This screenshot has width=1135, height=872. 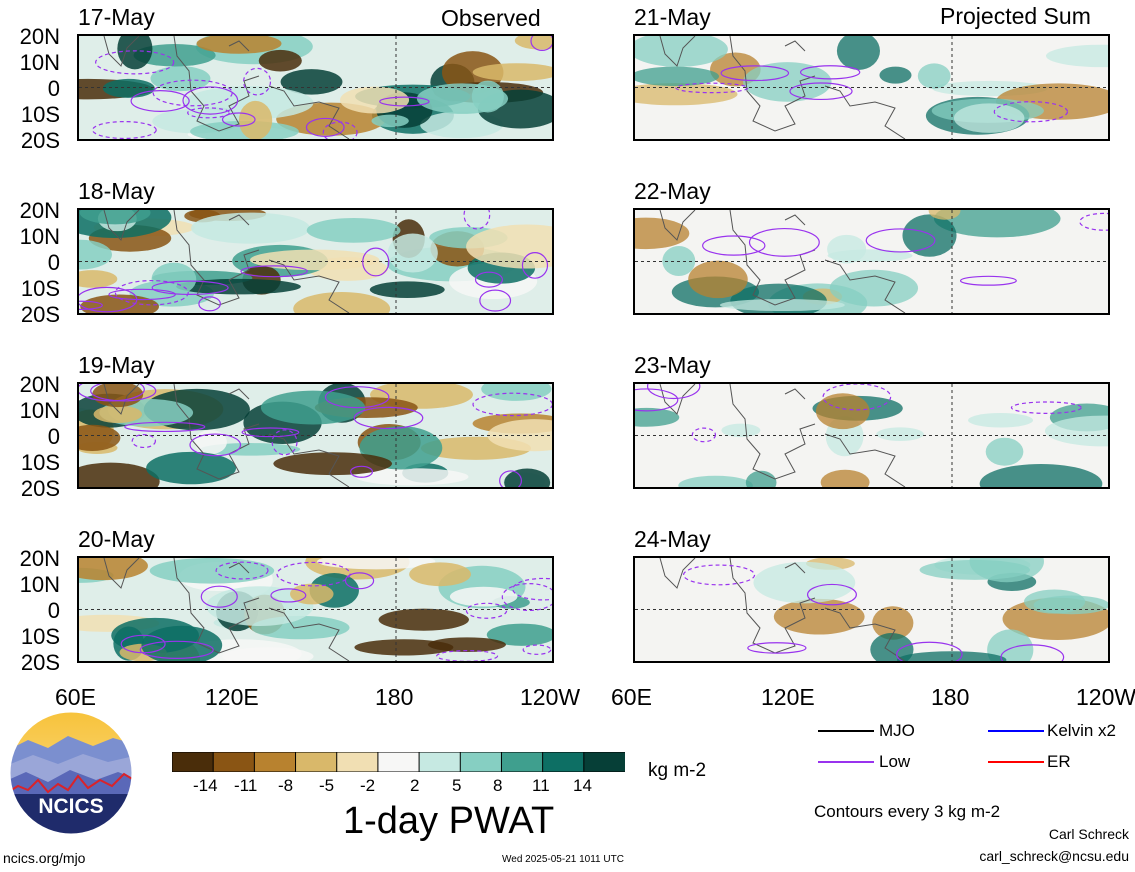 I want to click on author-email: carl_schreck@ncsu.edu, so click(x=1054, y=856).